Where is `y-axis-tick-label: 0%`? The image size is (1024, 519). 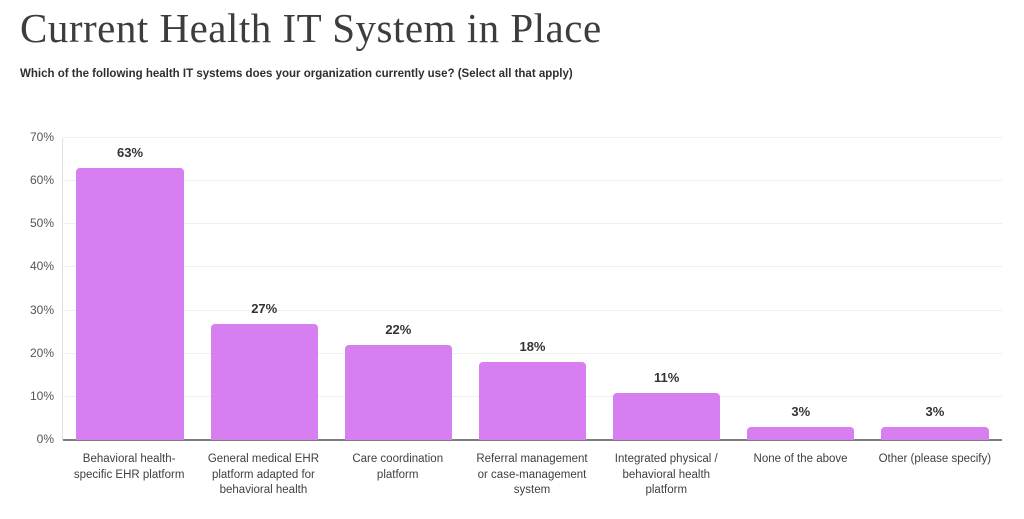 y-axis-tick-label: 0% is located at coordinates (45, 439).